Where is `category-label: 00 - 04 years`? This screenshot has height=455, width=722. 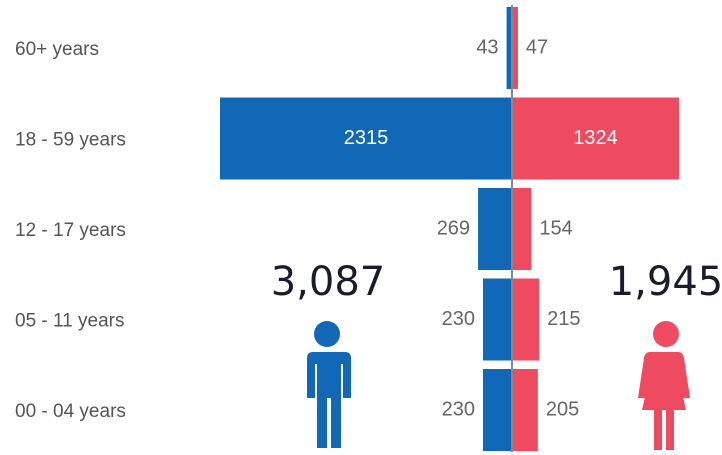 category-label: 00 - 04 years is located at coordinates (70, 411).